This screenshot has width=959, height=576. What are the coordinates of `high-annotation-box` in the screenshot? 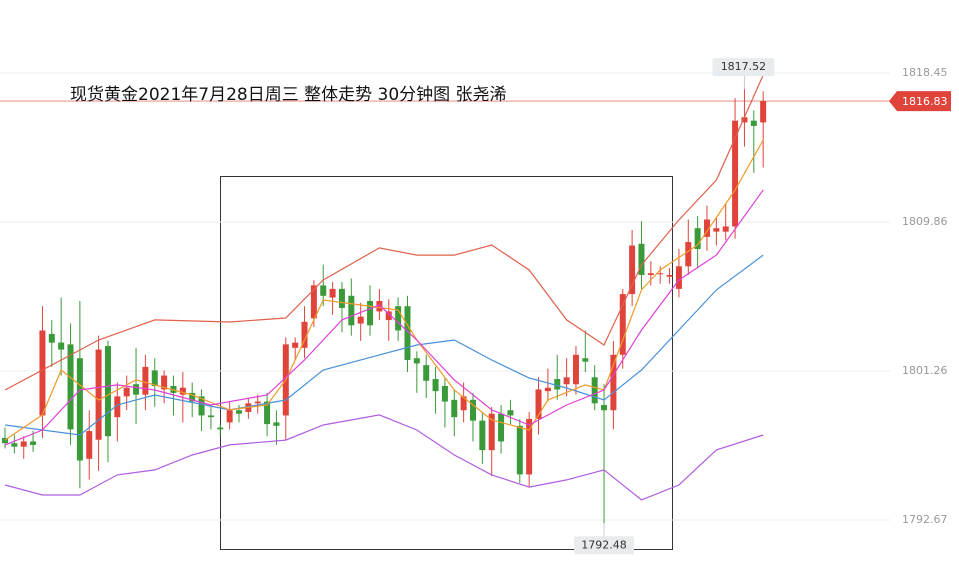 It's located at (743, 67).